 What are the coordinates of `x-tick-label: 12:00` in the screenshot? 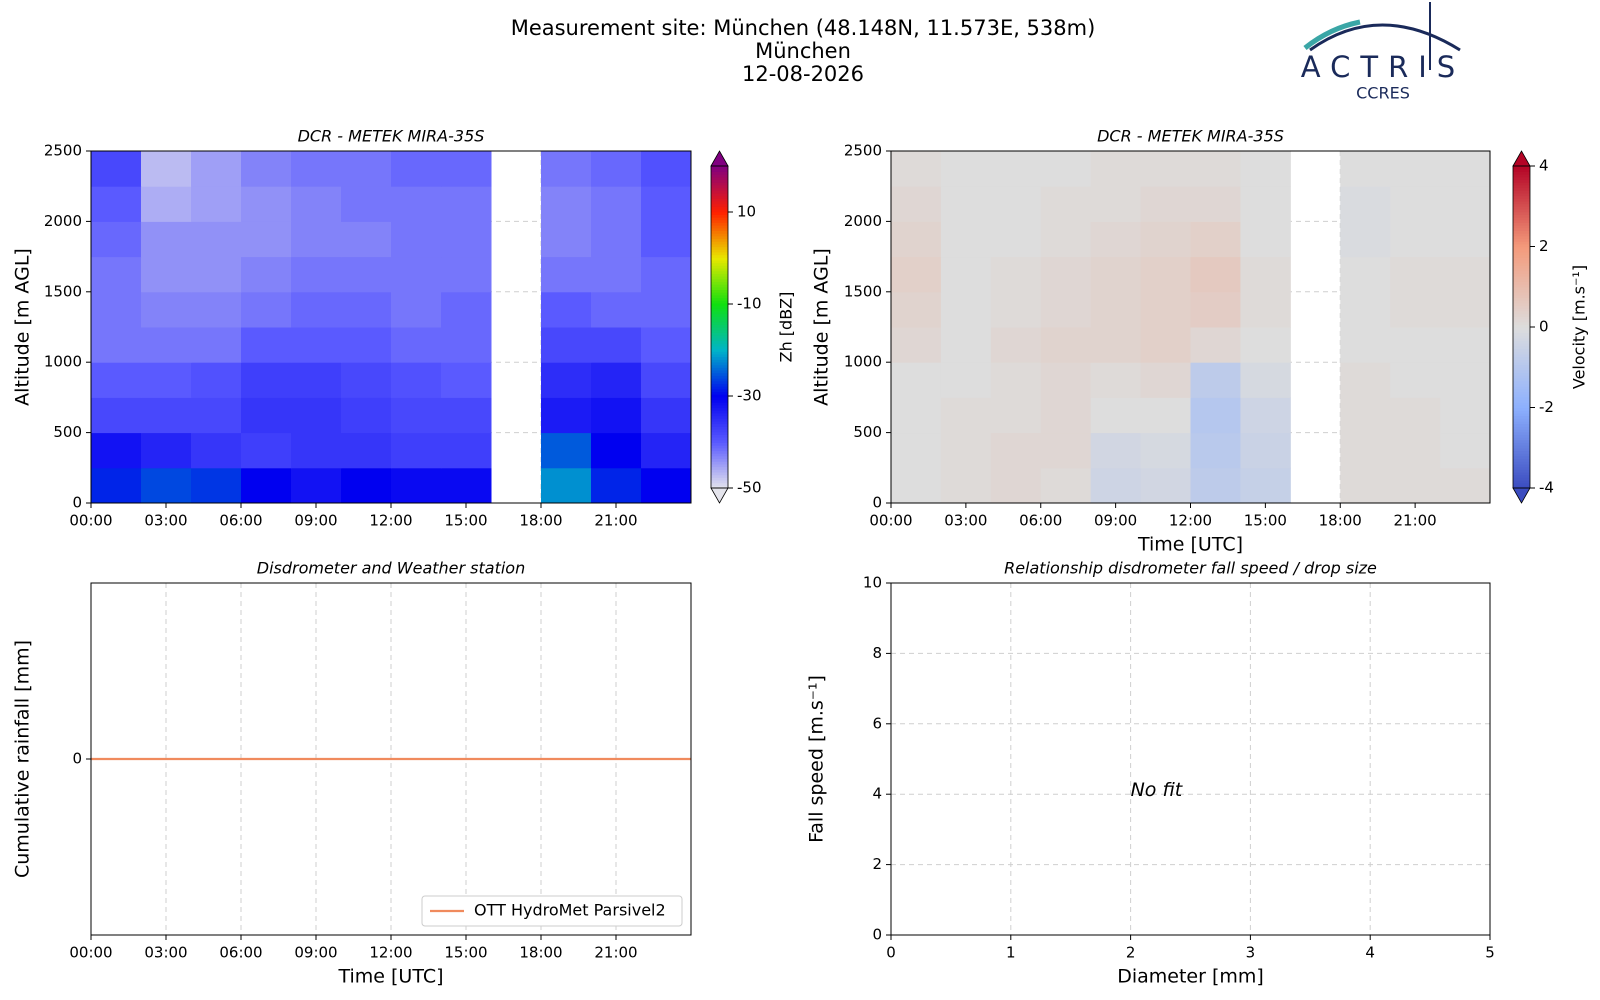 It's located at (390, 521).